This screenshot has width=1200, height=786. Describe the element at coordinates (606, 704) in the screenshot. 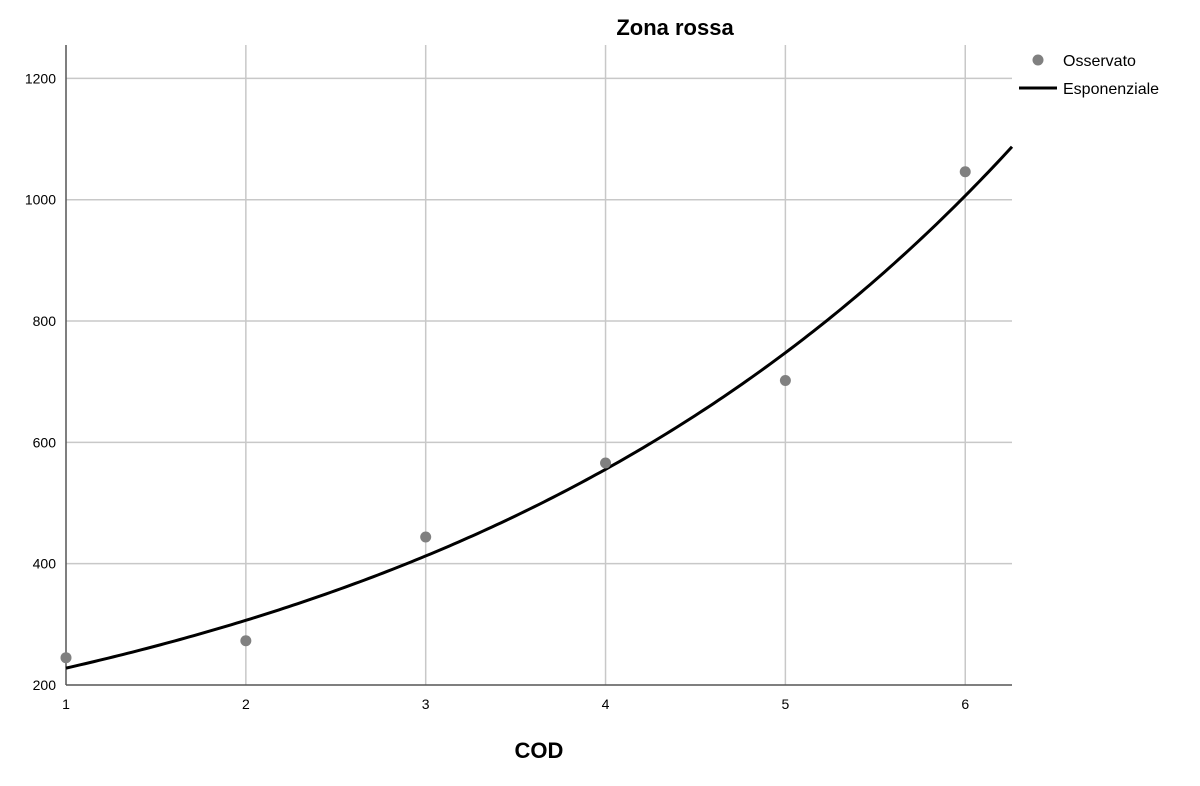

I see `x-tick-label: 4` at that location.